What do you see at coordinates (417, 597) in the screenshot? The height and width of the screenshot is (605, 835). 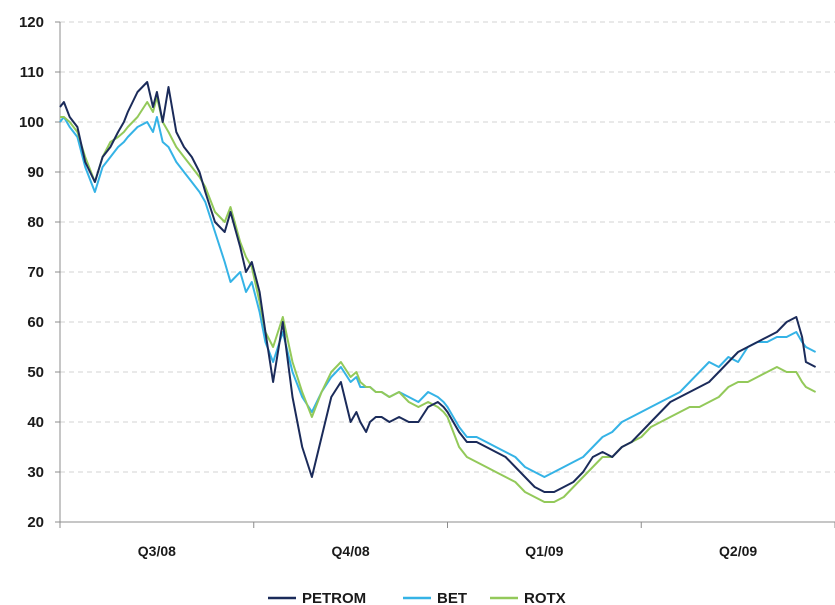 I see `legend: PETROM BET ROTX` at bounding box center [417, 597].